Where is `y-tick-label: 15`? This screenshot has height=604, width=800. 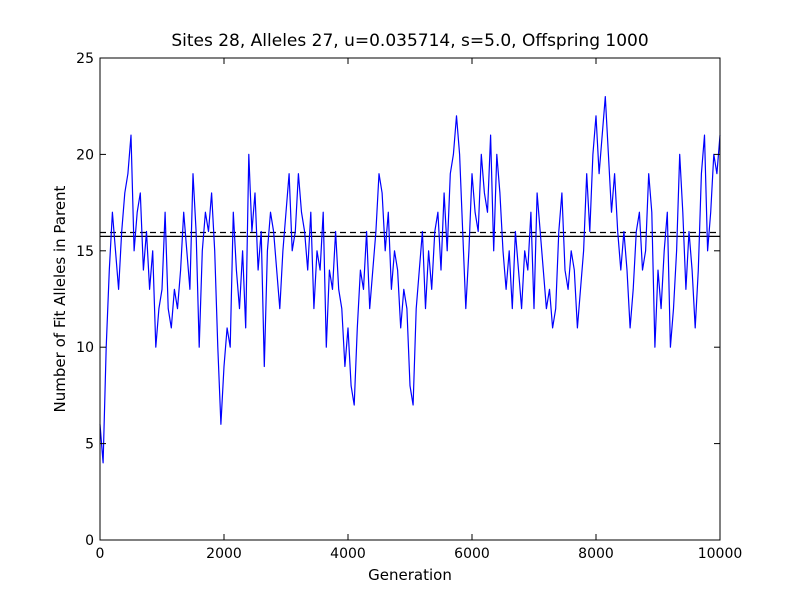 y-tick-label: 15 is located at coordinates (85, 252).